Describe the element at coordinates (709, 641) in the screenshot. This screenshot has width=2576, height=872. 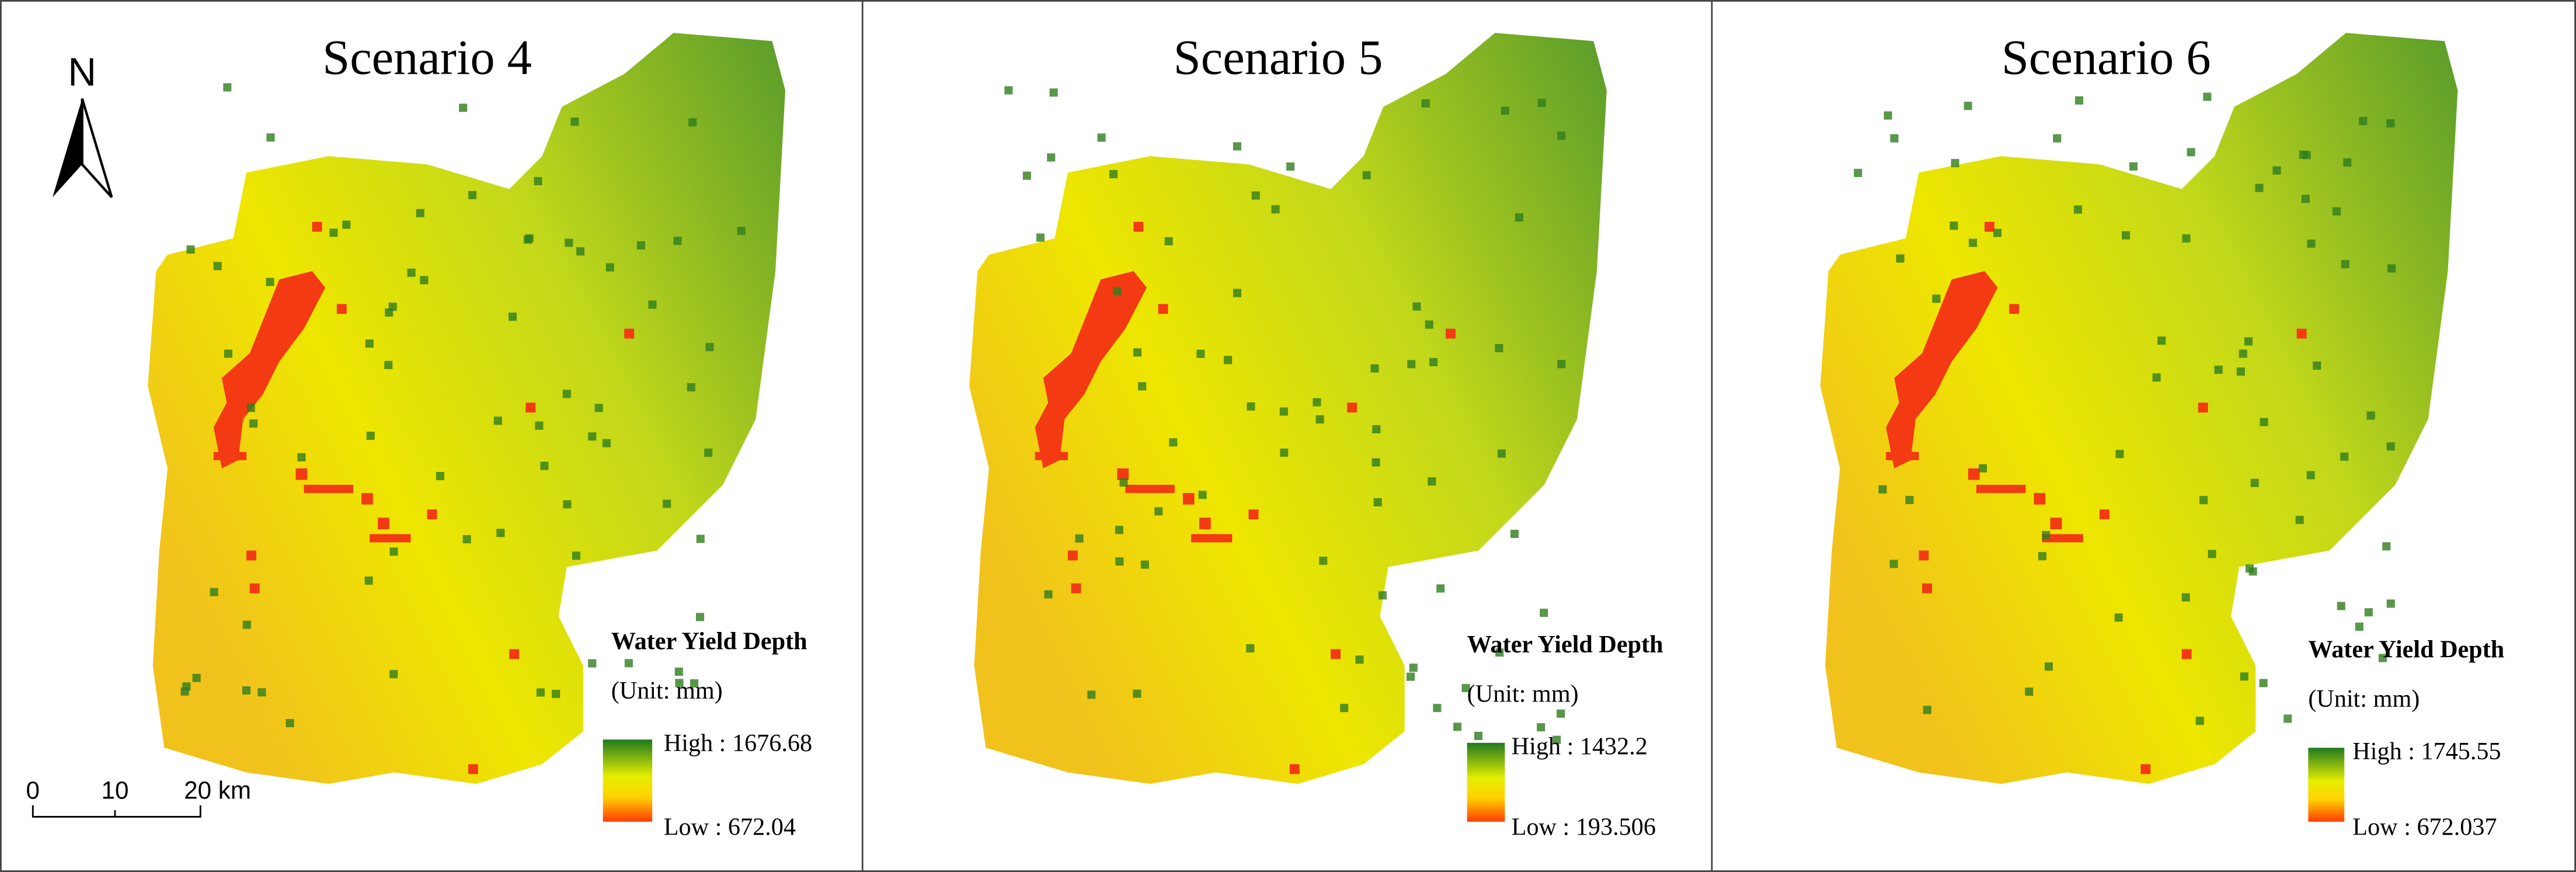
I see `legend-title: Water Yield Depth` at that location.